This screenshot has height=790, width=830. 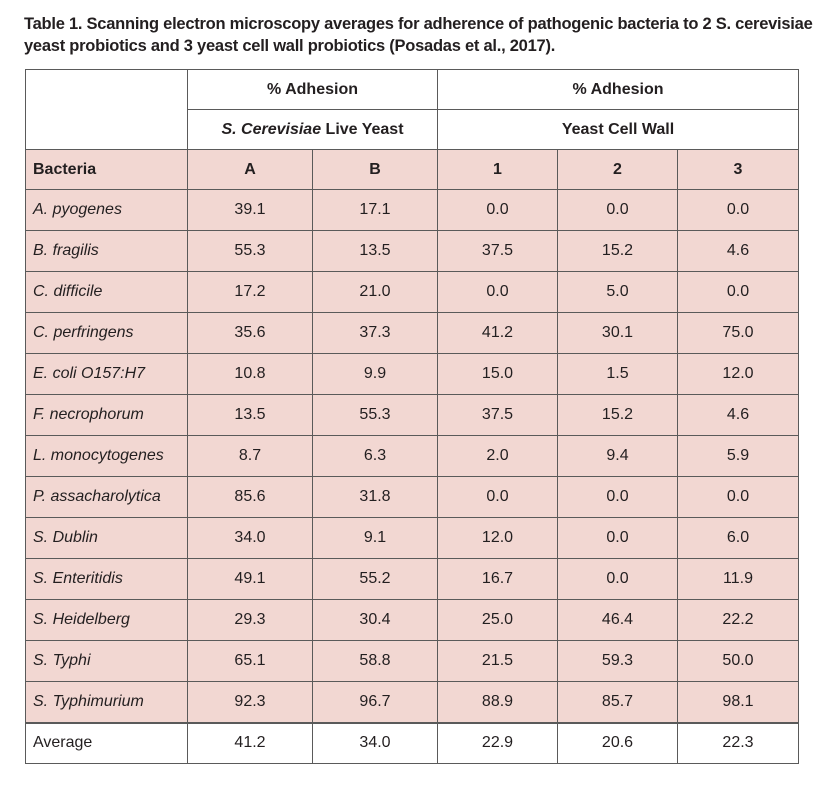 What do you see at coordinates (618, 89) in the screenshot?
I see `group-header-cell-wall: % Adhesion` at bounding box center [618, 89].